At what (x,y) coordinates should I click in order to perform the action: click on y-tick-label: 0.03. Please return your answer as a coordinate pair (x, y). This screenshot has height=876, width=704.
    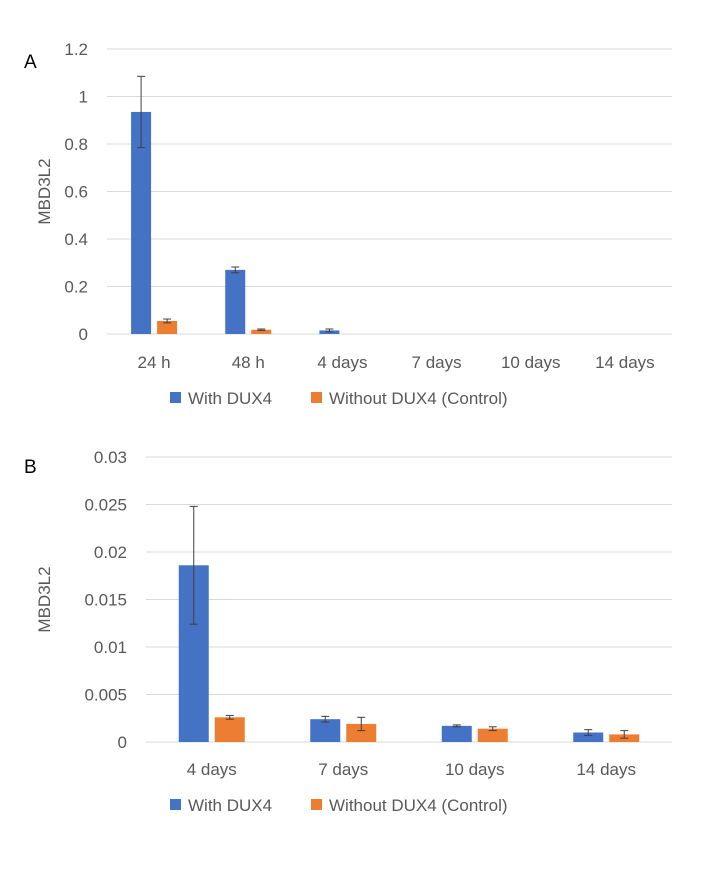
    Looking at the image, I should click on (110, 457).